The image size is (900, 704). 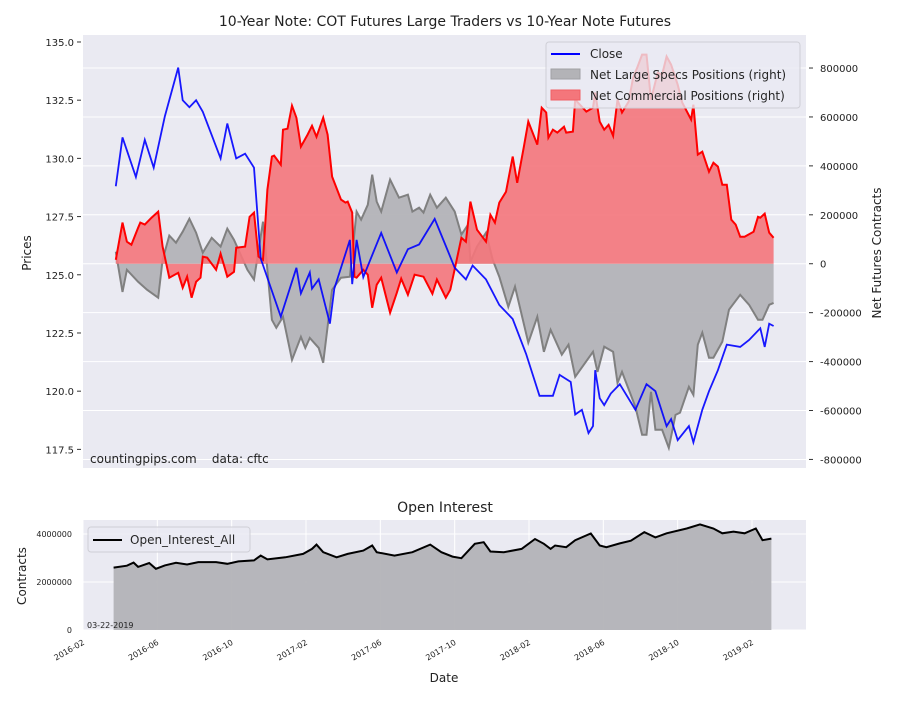 I want to click on date-tick-label: 2016-10, so click(x=217, y=650).